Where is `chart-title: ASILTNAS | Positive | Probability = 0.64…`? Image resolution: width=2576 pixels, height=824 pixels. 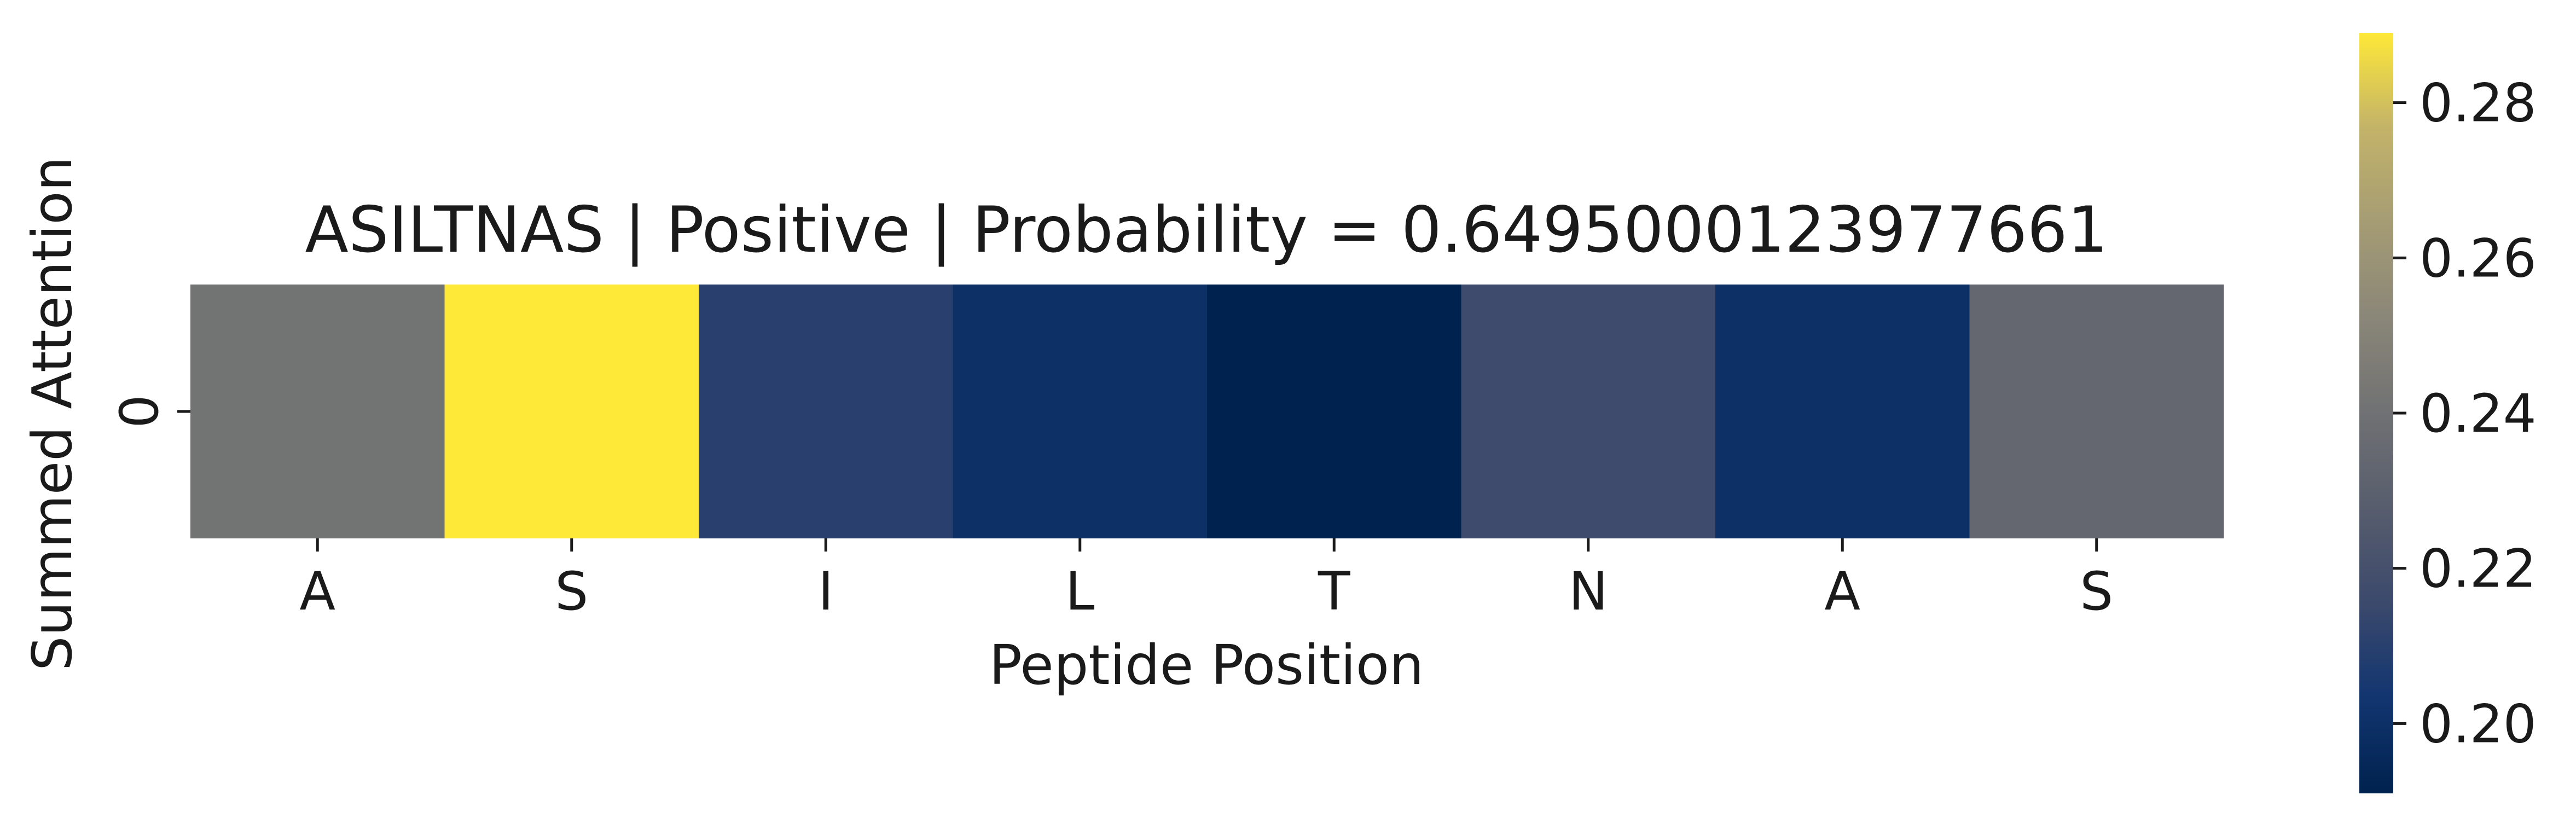
chart-title: ASILTNAS | Positive | Probability = 0.64… is located at coordinates (1206, 230).